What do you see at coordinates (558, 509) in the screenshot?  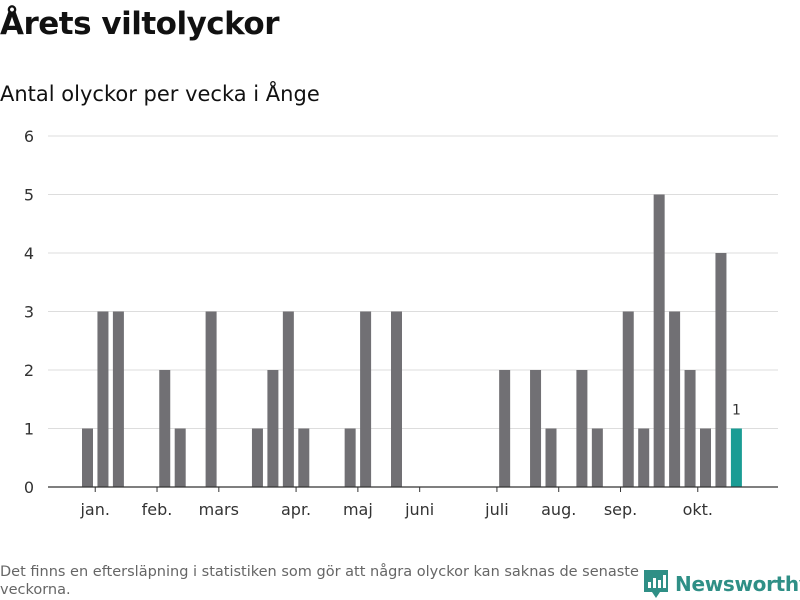 I see `x-tick-label: aug.` at bounding box center [558, 509].